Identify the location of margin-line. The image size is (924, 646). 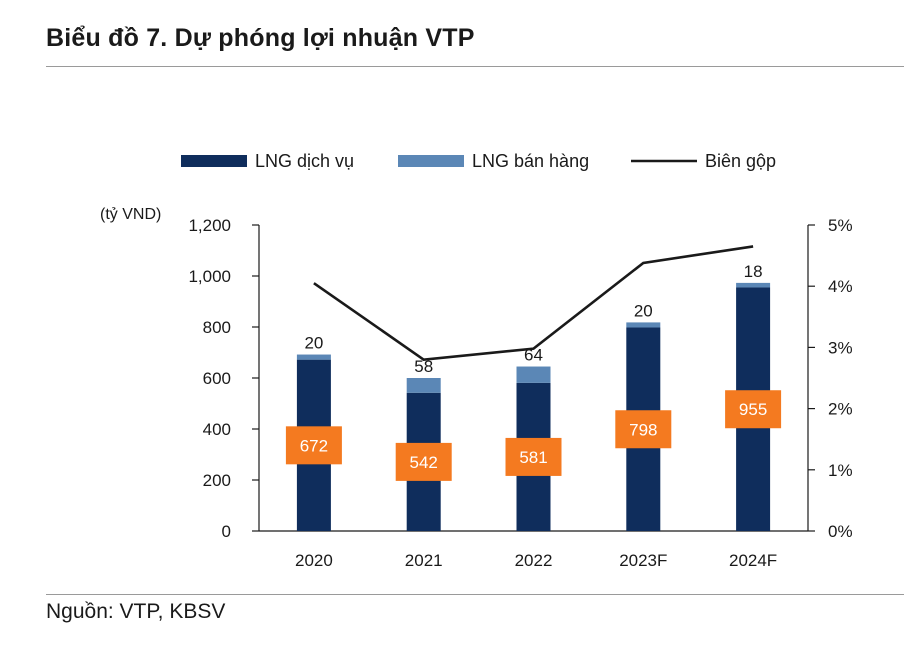
(533, 303).